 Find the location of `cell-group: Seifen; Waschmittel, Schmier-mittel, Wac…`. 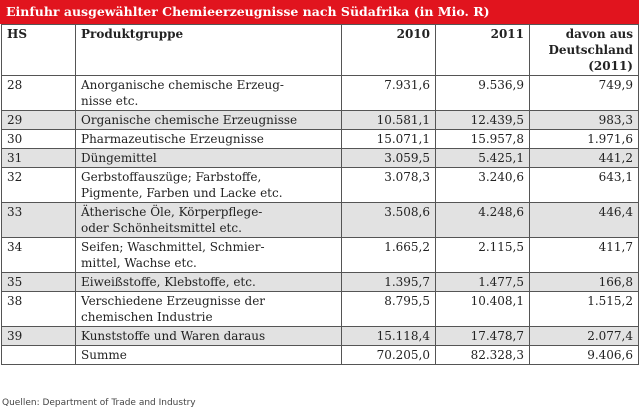

cell-group: Seifen; Waschmittel, Schmier-mittel, Wac… is located at coordinates (208, 255).